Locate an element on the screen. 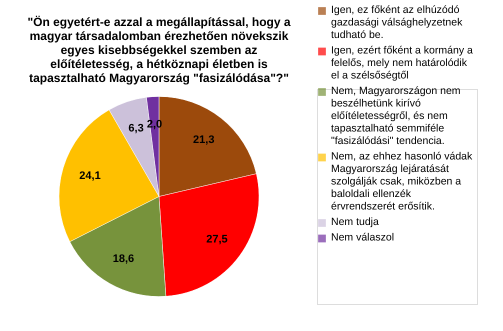 The image size is (503, 331). data-label: 24,1 is located at coordinates (90, 176).